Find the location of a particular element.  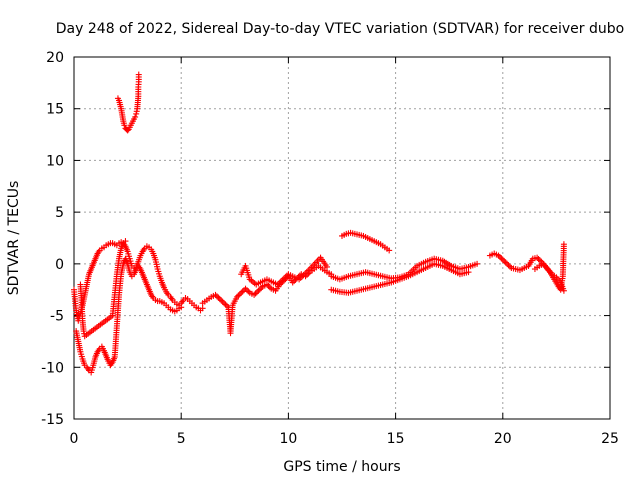

y-tick-label: -5 is located at coordinates (57, 317).